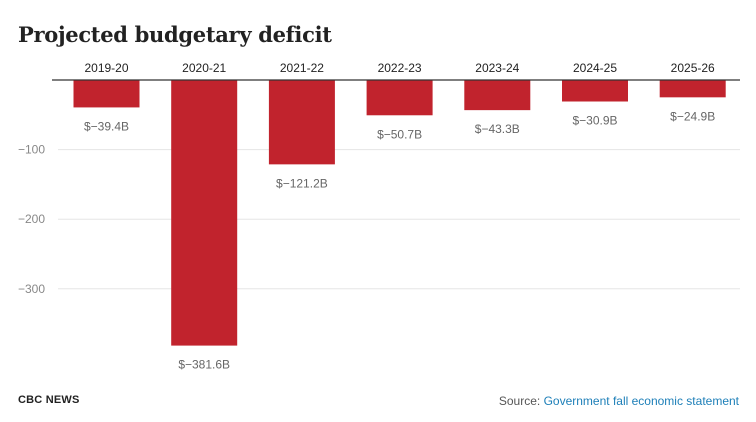  I want to click on data-label: $−24.9B, so click(692, 116).